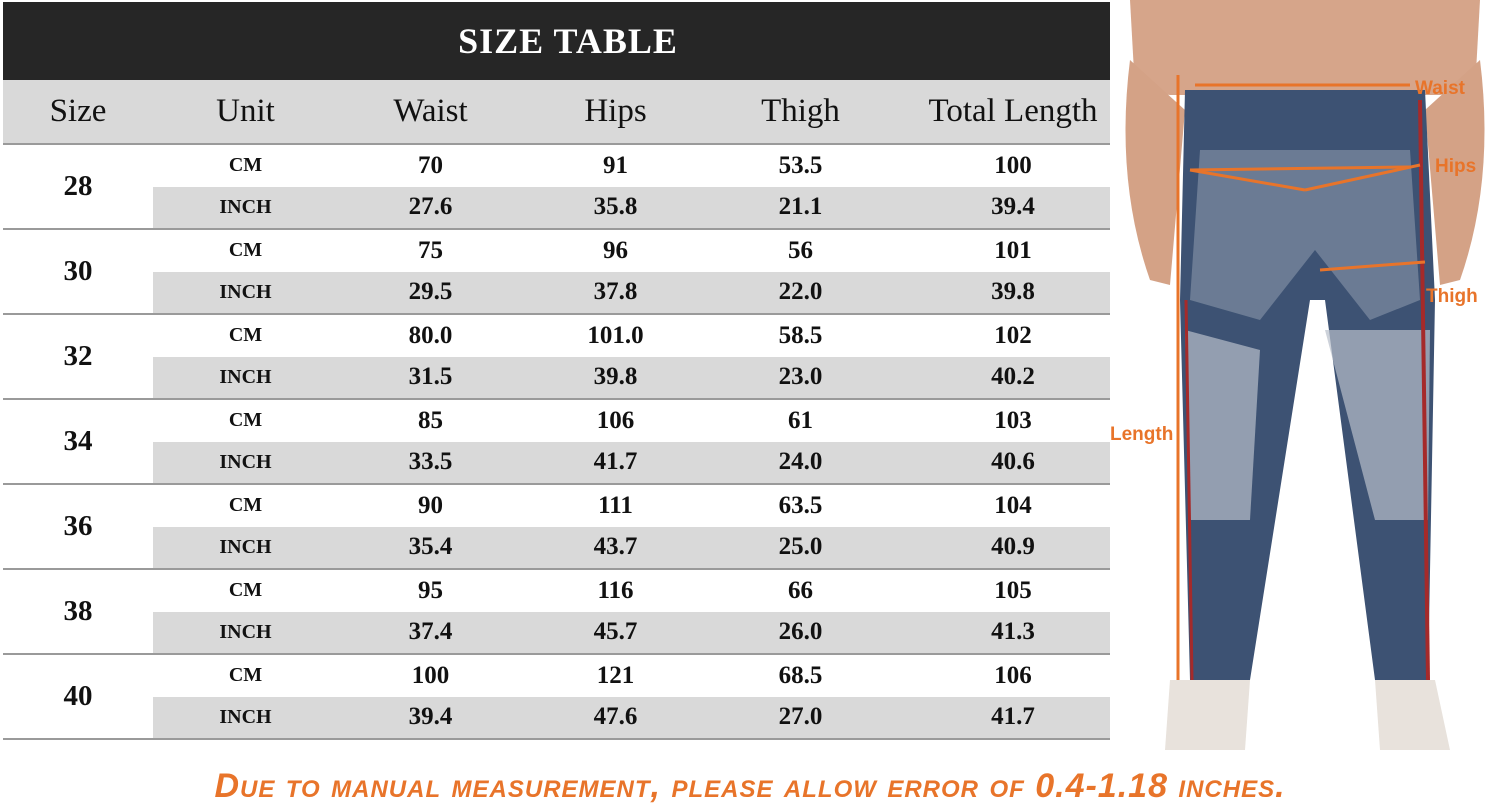 The width and height of the screenshot is (1500, 807). Describe the element at coordinates (800, 547) in the screenshot. I see `thigh-value: 25.0` at that location.